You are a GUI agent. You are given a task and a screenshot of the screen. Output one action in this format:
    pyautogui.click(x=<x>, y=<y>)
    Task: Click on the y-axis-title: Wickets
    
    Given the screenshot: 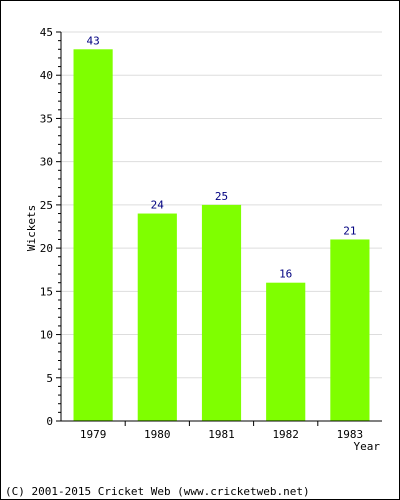 What is the action you would take?
    pyautogui.click(x=31, y=228)
    